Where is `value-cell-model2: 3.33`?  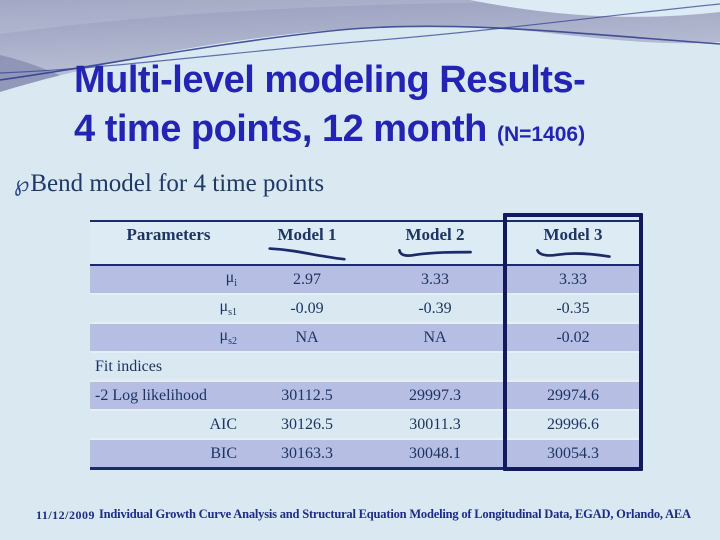 value-cell-model2: 3.33 is located at coordinates (435, 280).